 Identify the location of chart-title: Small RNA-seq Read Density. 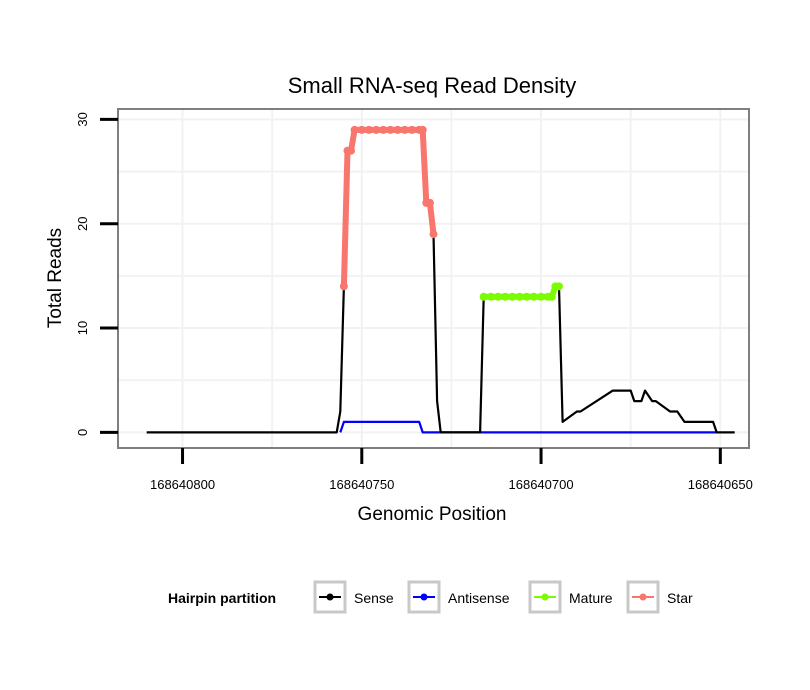
(432, 85).